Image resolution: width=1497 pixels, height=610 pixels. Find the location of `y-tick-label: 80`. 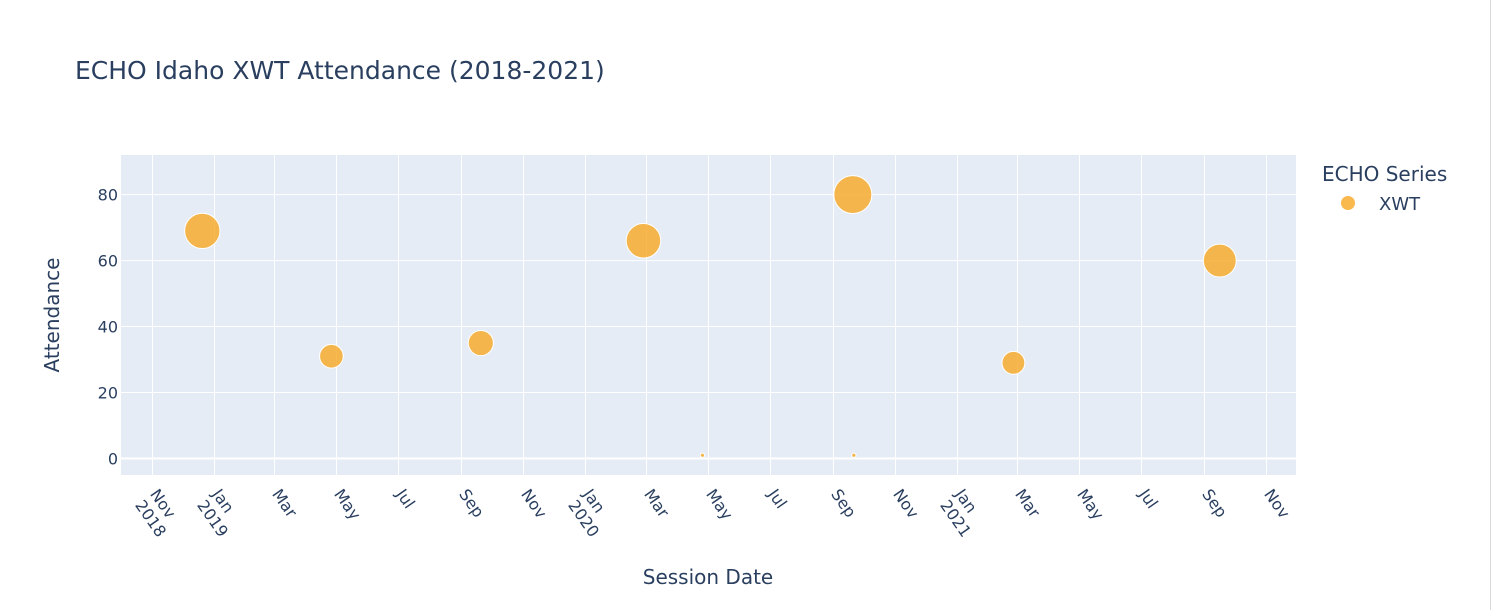

y-tick-label: 80 is located at coordinates (108, 195).